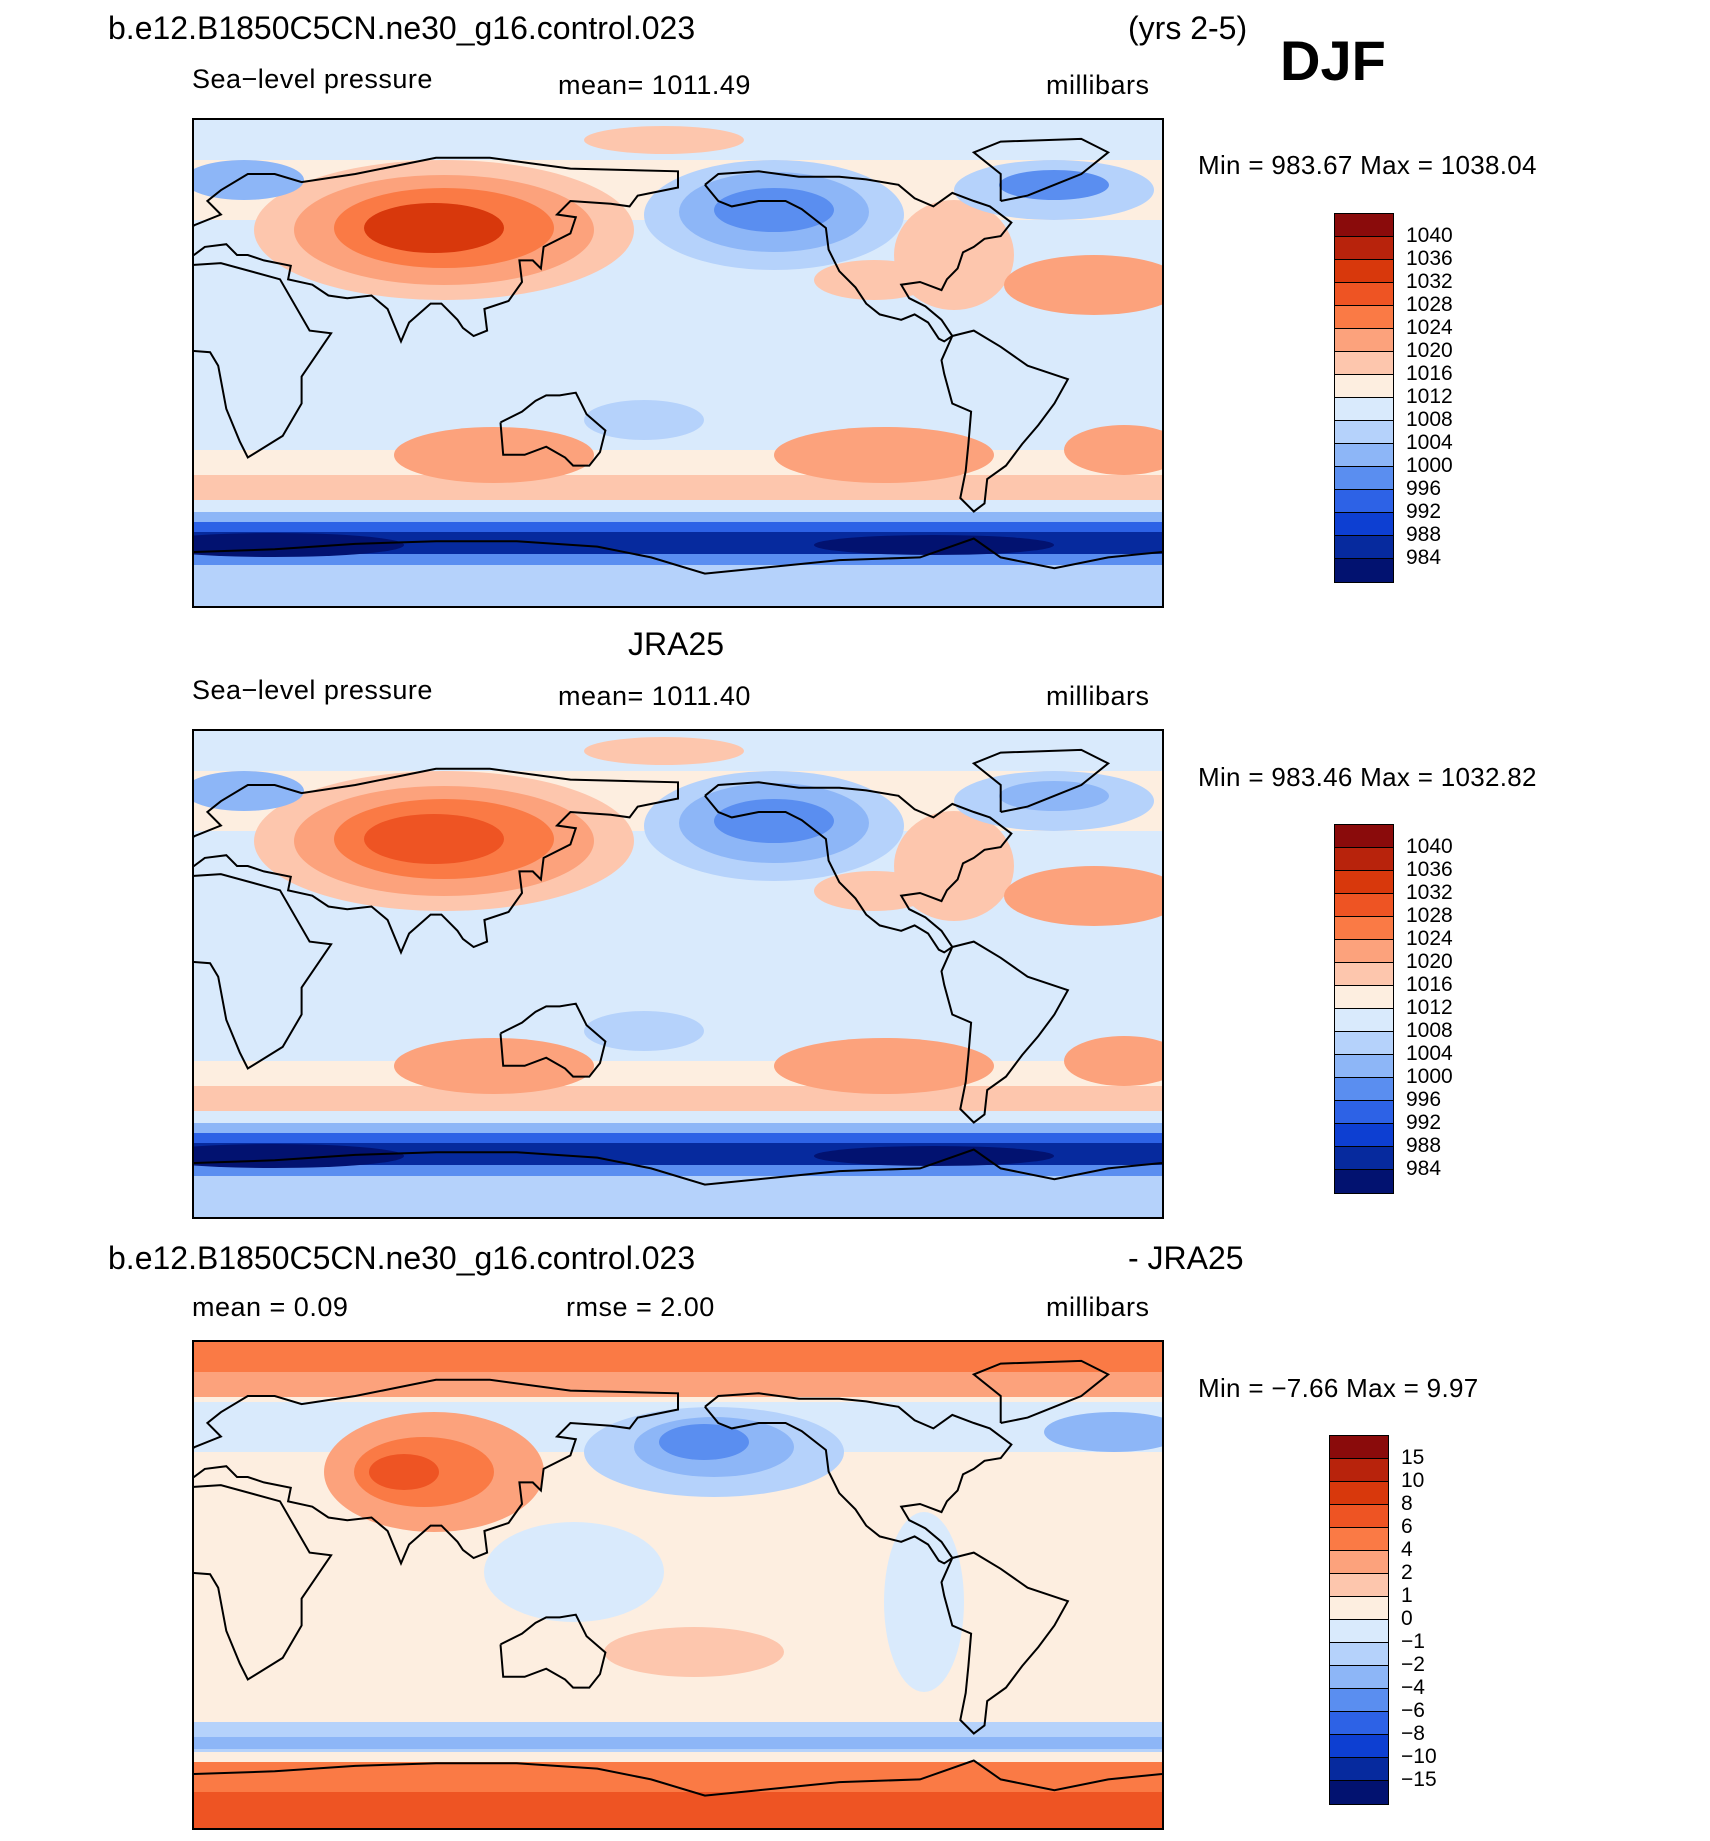 The height and width of the screenshot is (1841, 1710). Describe the element at coordinates (1429, 350) in the screenshot. I see `colorbar-label: 1020` at that location.